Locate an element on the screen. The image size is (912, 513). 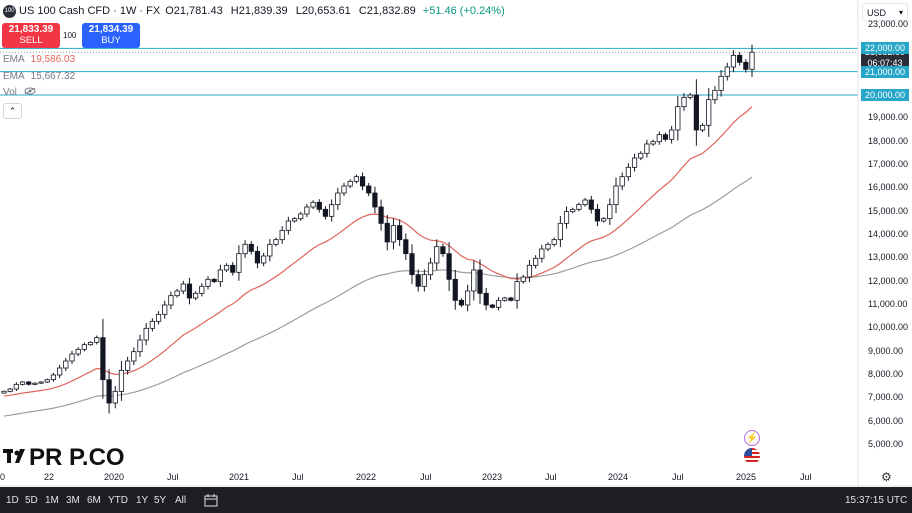
timeframe-button-1y: 1Y is located at coordinates (142, 500).